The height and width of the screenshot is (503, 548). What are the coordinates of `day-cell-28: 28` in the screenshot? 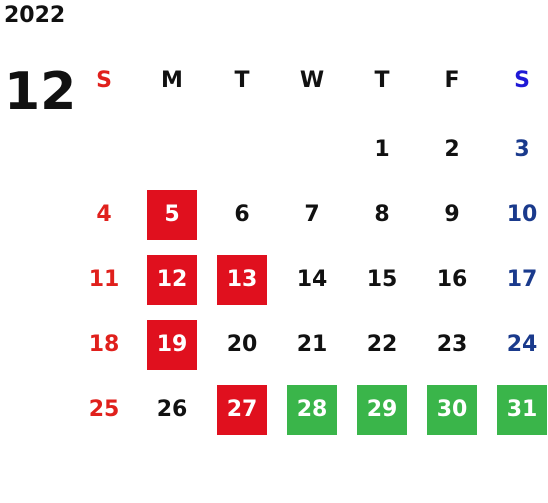 It's located at (312, 410).